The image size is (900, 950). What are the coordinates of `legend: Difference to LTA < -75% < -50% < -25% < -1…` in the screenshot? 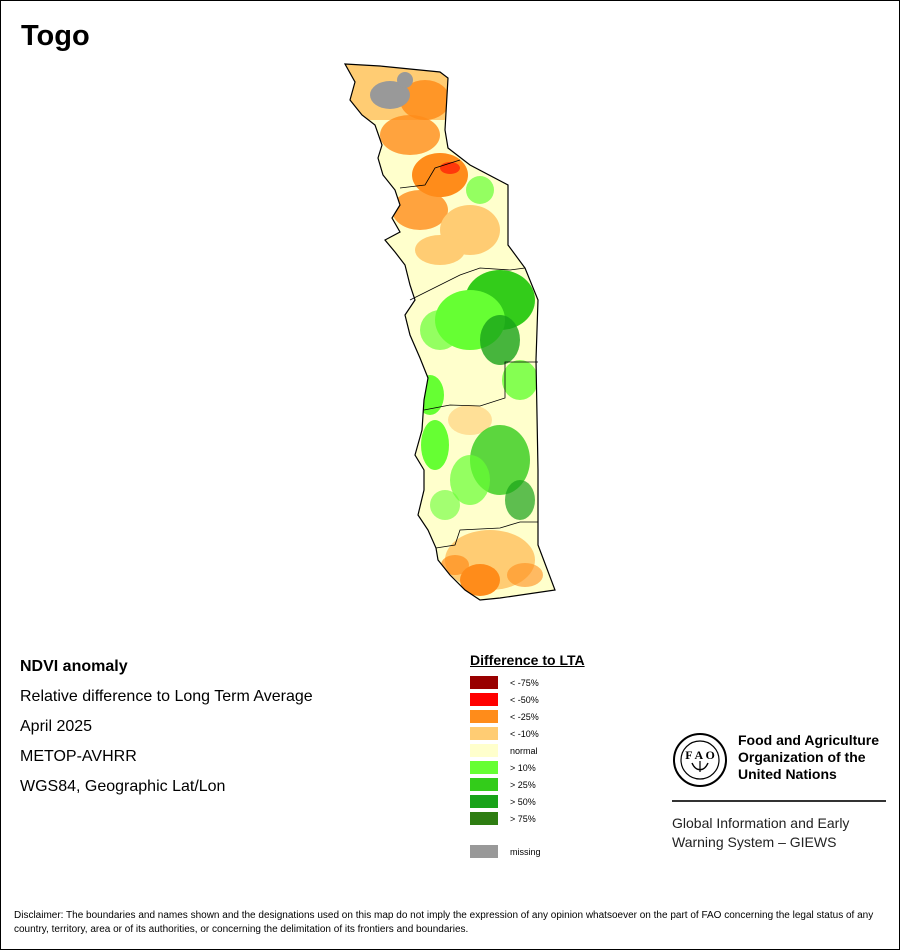 It's located at (550, 756).